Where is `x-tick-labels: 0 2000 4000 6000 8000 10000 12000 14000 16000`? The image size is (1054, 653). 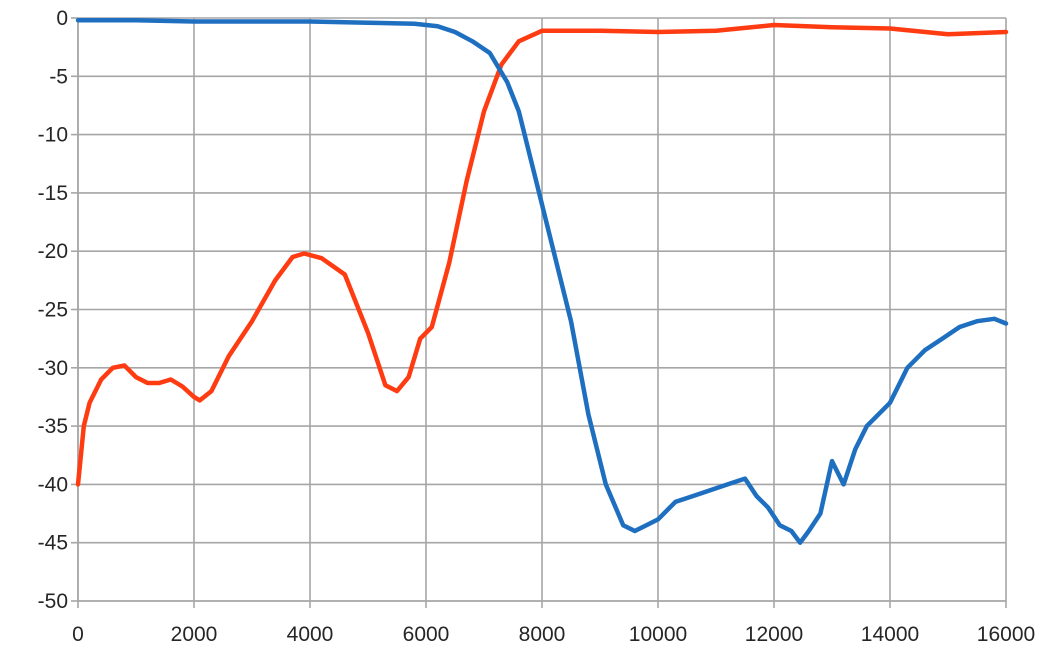 x-tick-labels: 0 2000 4000 6000 8000 10000 12000 14000 16000 is located at coordinates (553, 634).